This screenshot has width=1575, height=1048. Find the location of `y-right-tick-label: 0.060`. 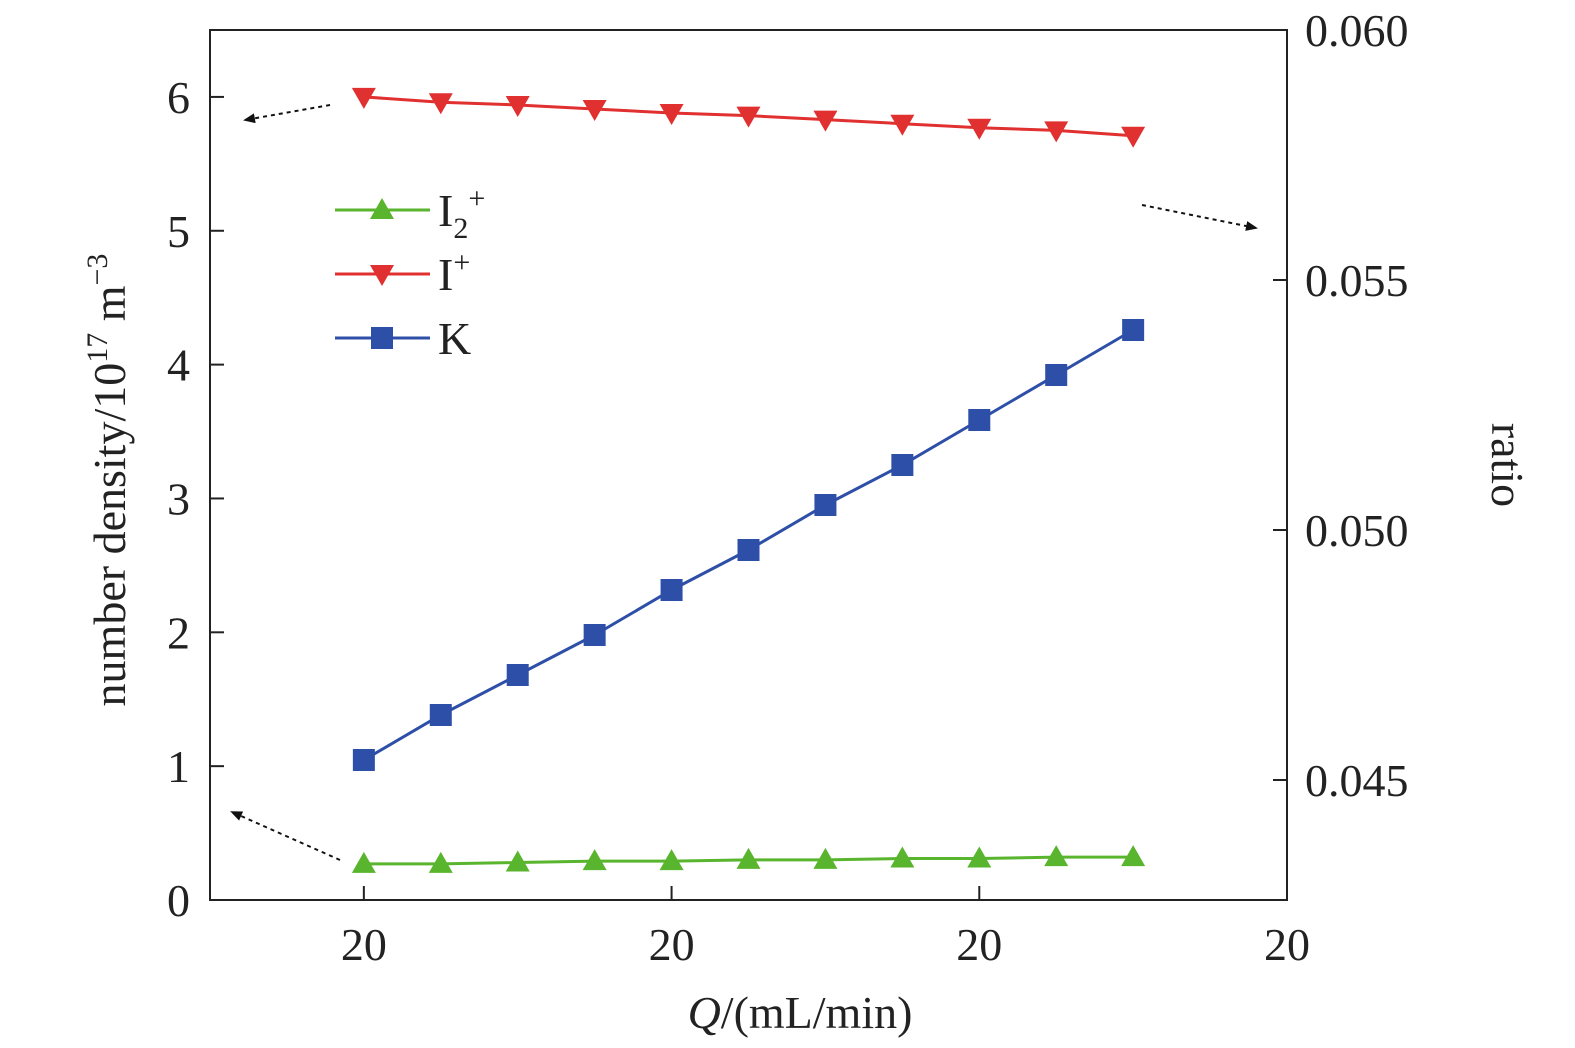

y-right-tick-label: 0.060 is located at coordinates (1357, 30).